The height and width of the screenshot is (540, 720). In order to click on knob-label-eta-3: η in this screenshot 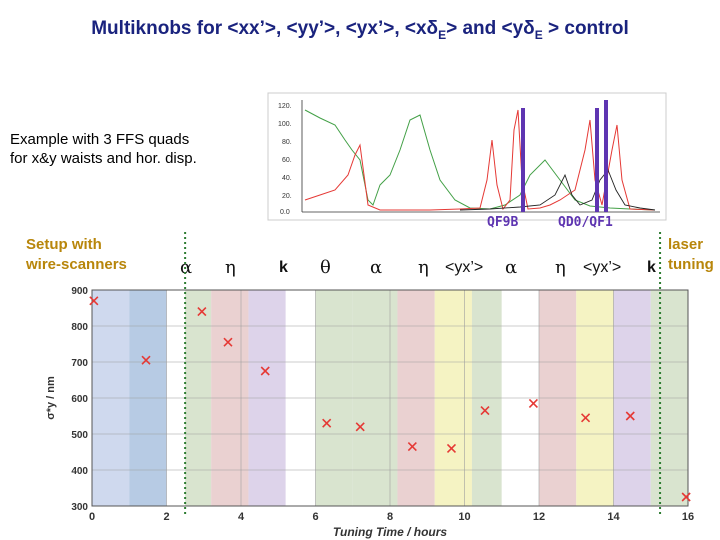, I will do `click(560, 267)`.